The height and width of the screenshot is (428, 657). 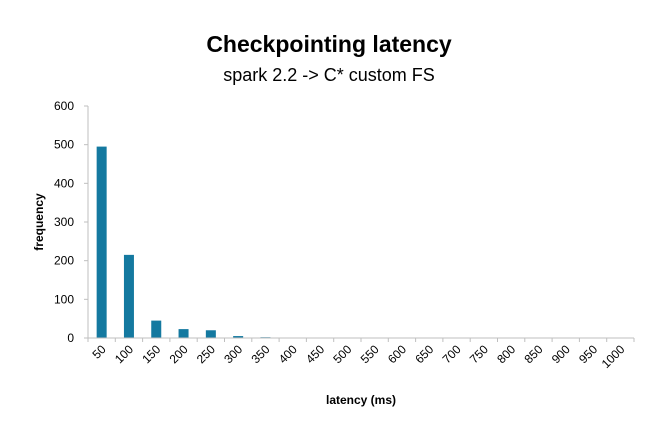 What do you see at coordinates (315, 354) in the screenshot?
I see `x-tick-label: 450` at bounding box center [315, 354].